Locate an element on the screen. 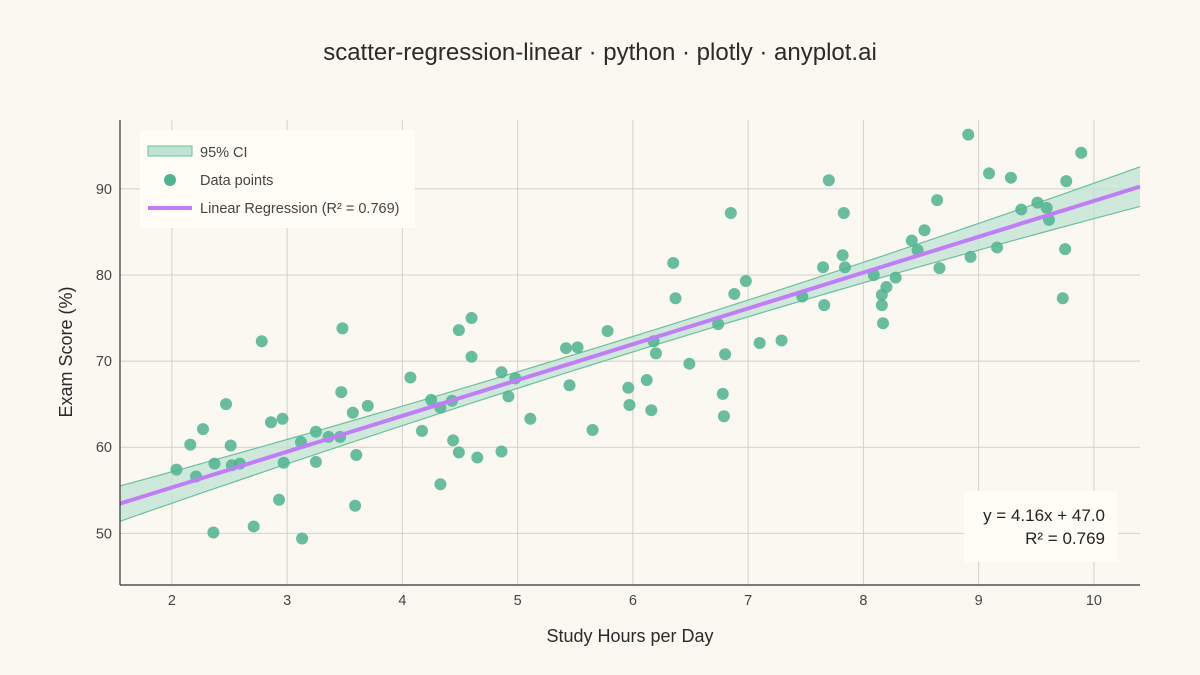 This screenshot has height=675, width=1200. x-tick-label: 10 is located at coordinates (1094, 601).